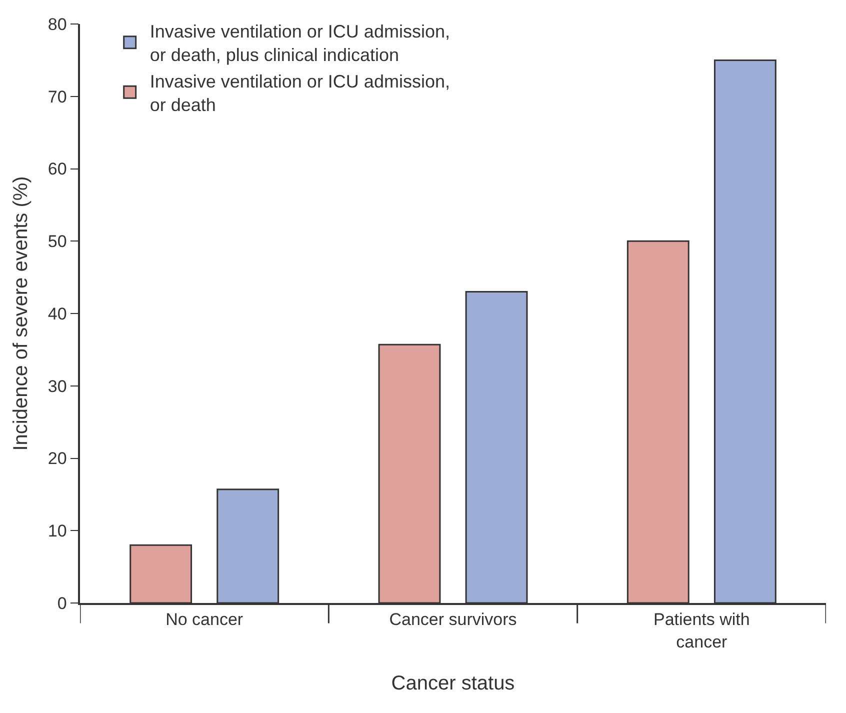 The image size is (846, 713). Describe the element at coordinates (205, 620) in the screenshot. I see `x-tick-label: No cancer` at that location.